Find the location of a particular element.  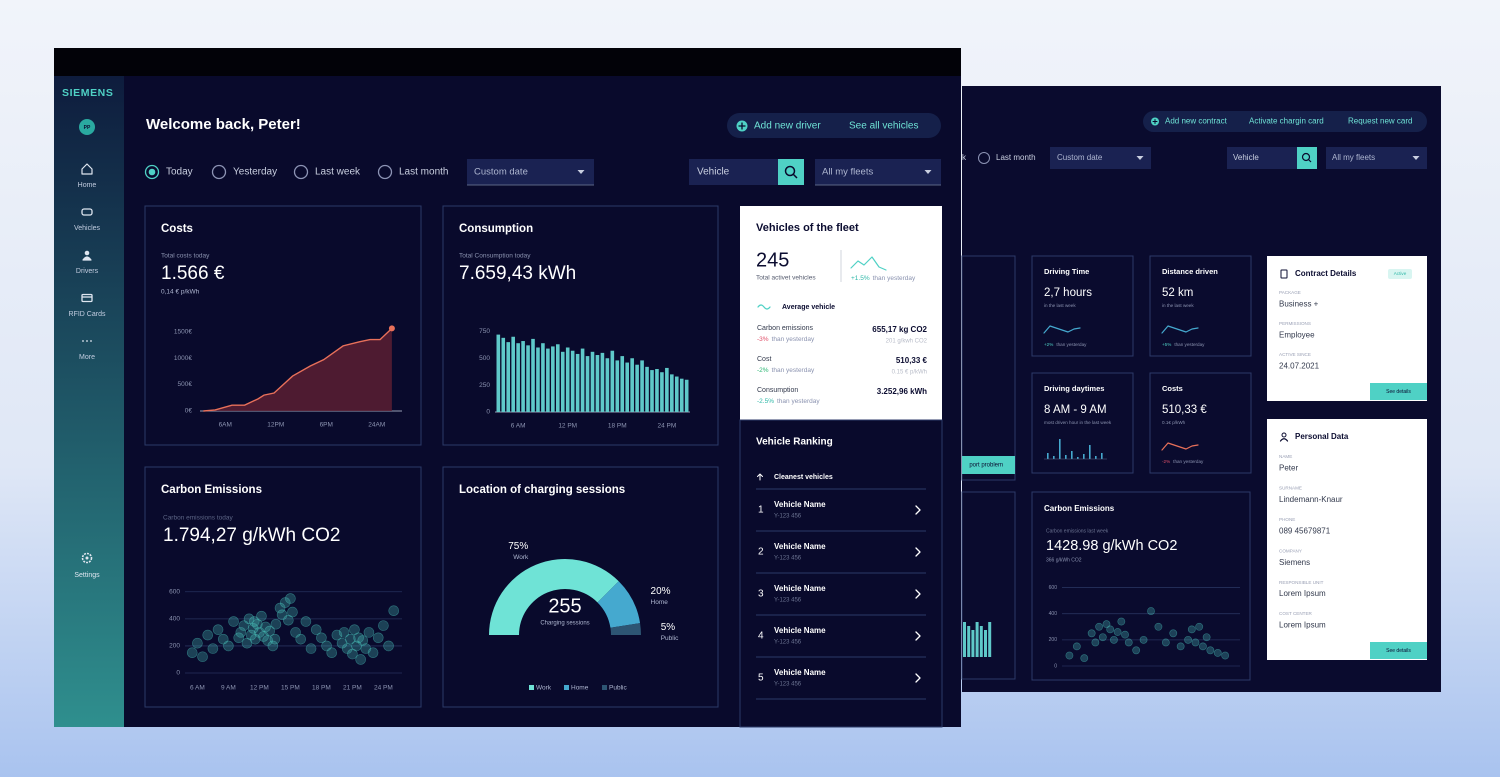

fleet-count: 245 is located at coordinates (772, 260).